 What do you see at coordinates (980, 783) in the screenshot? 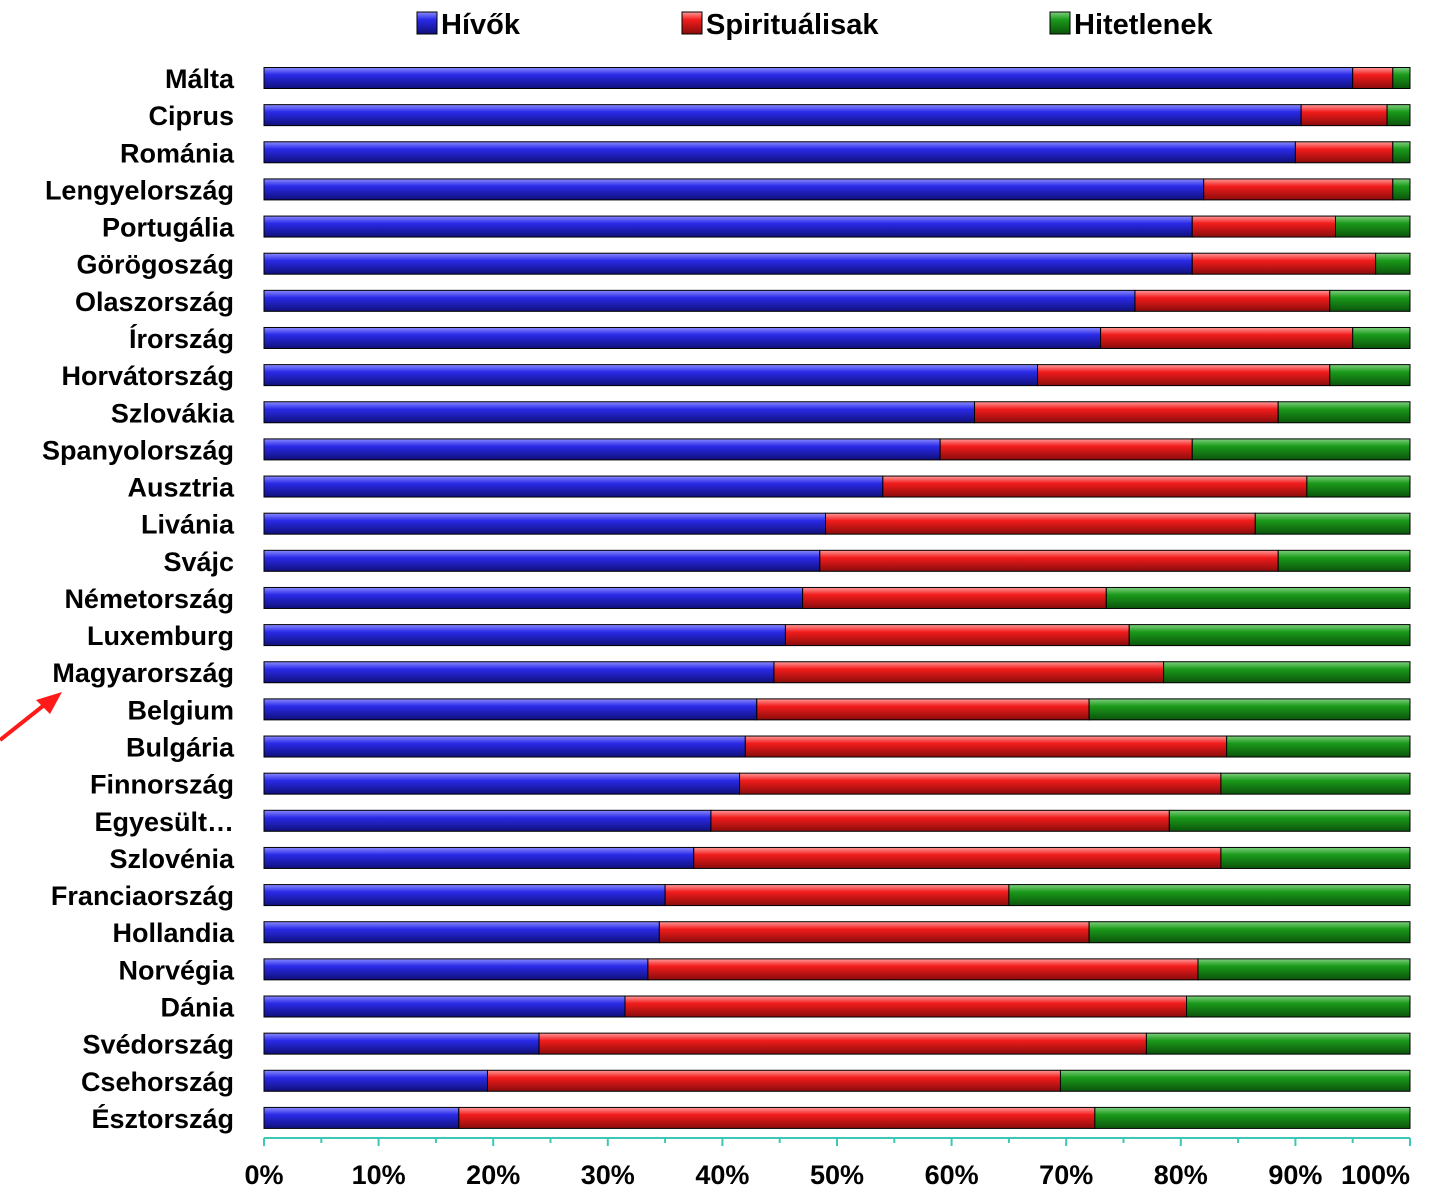
I see `bar-spiritualisak-finnorszag` at bounding box center [980, 783].